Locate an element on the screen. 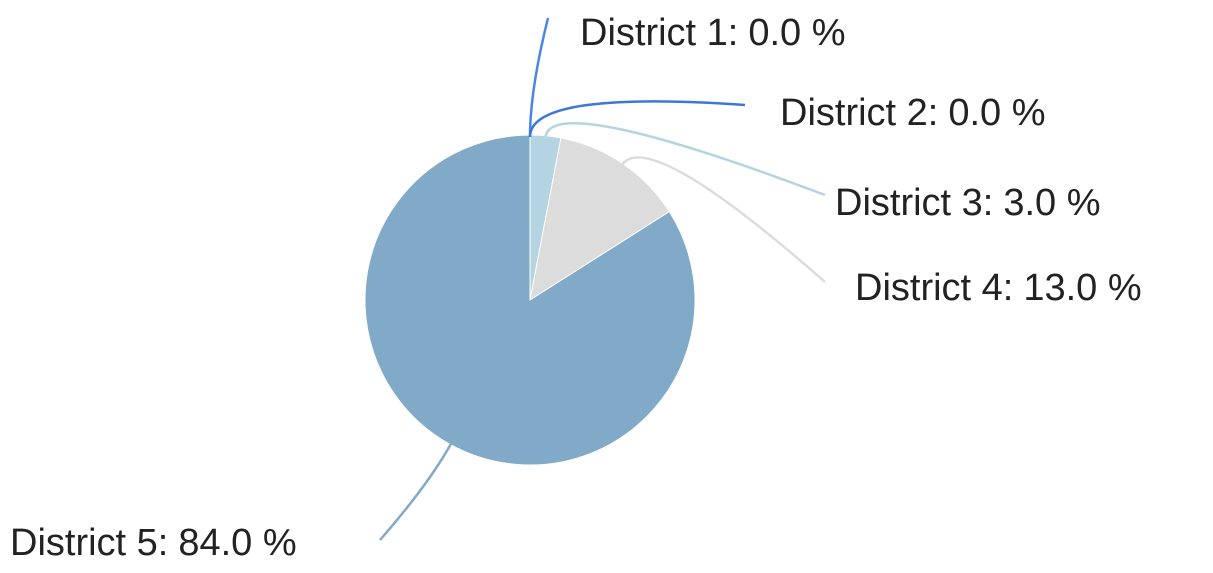  value-label: 13.0 % is located at coordinates (1082, 288).